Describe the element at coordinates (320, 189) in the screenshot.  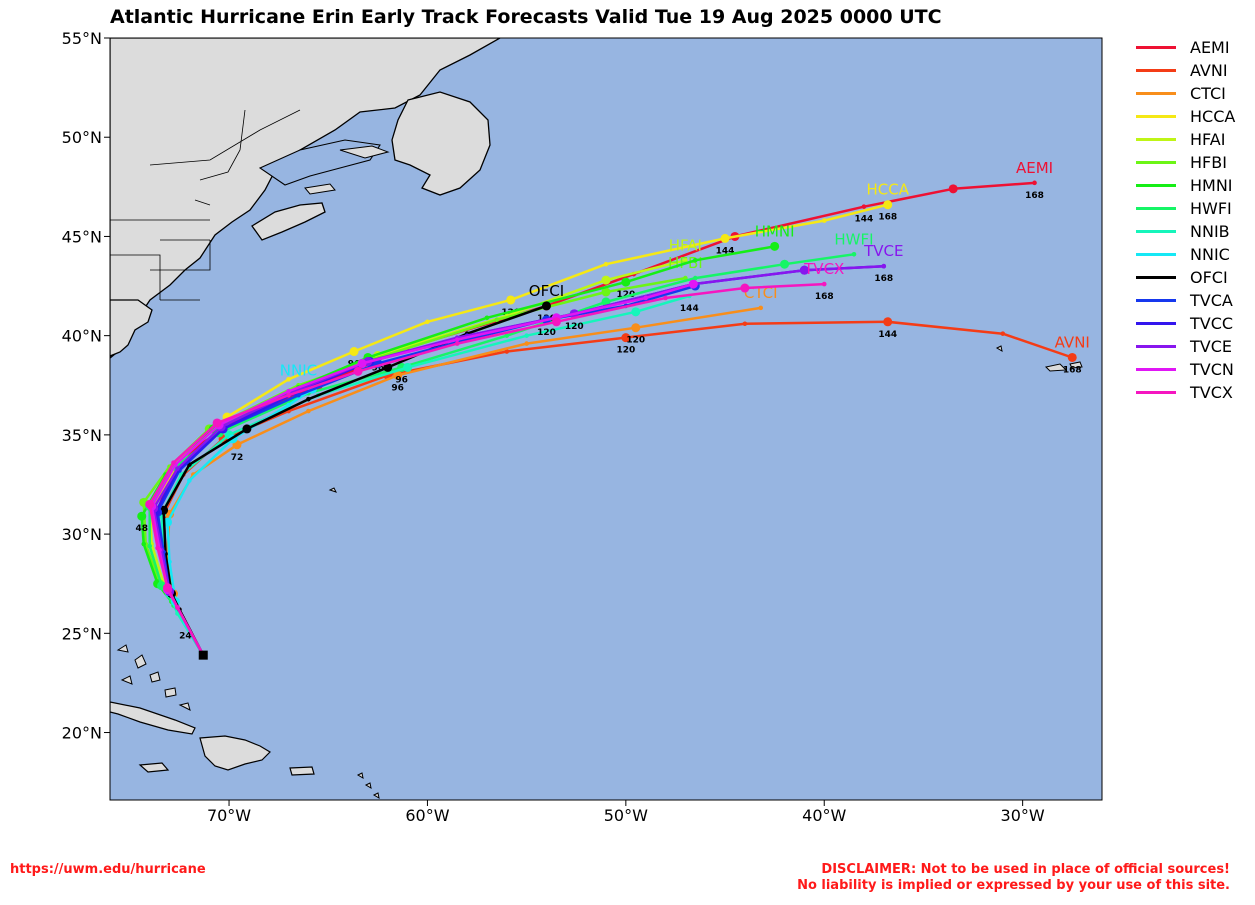
I see `pei-island` at that location.